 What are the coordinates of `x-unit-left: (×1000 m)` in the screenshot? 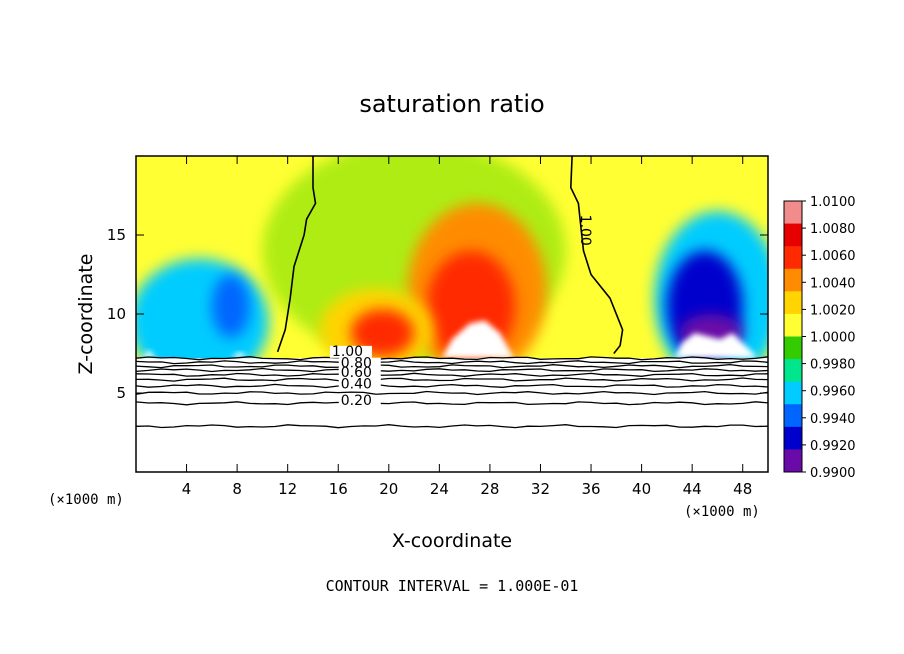 It's located at (86, 500).